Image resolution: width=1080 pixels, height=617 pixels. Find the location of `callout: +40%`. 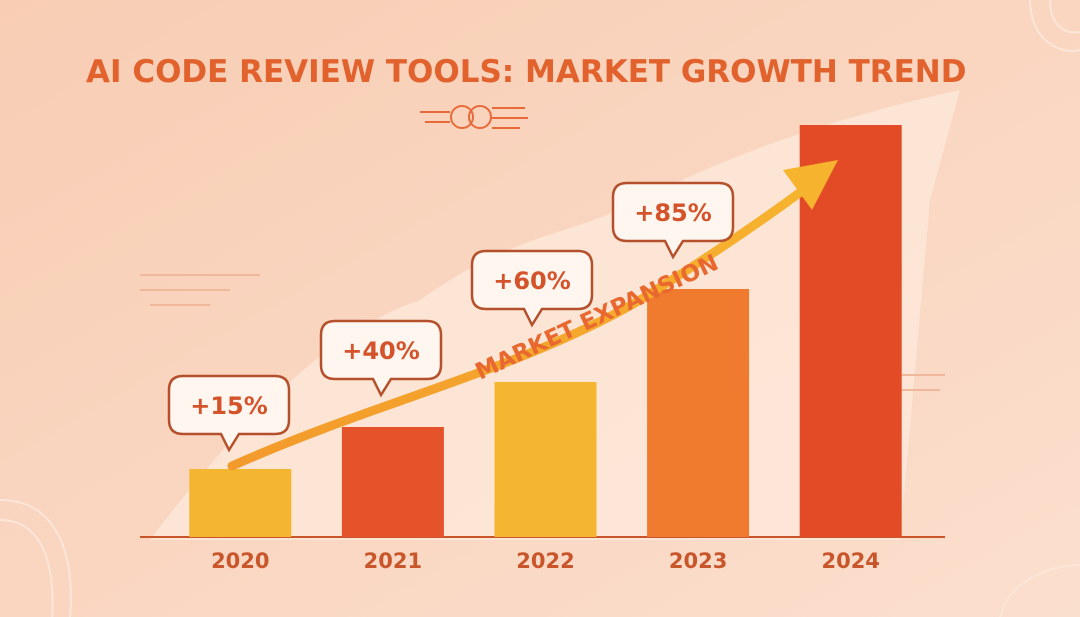

callout: +40% is located at coordinates (381, 358).